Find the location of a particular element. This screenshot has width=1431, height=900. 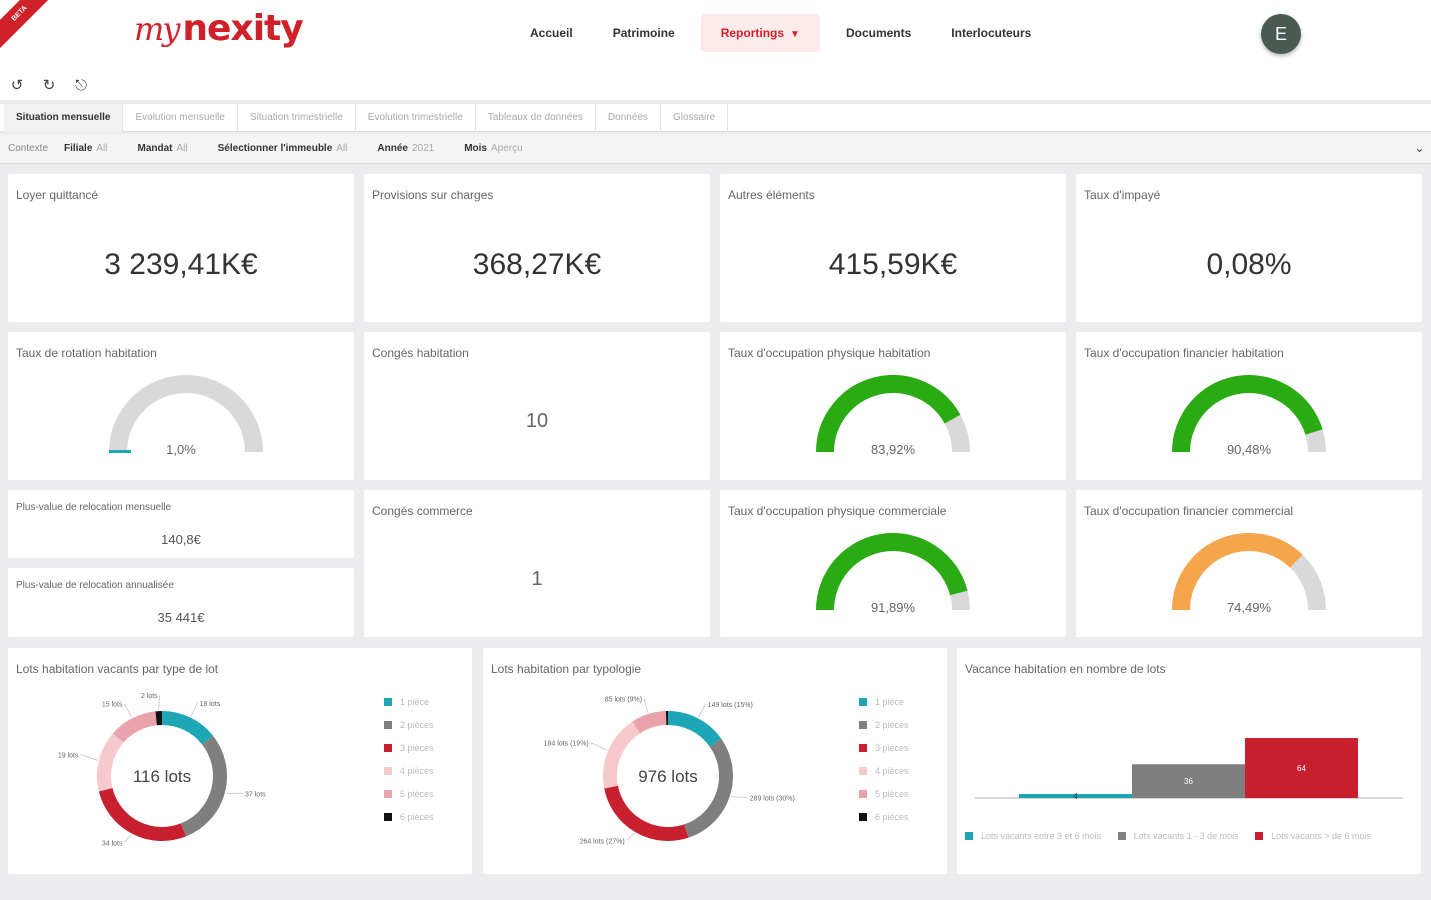

nav-reportings: Reportings ▼ is located at coordinates (760, 33).